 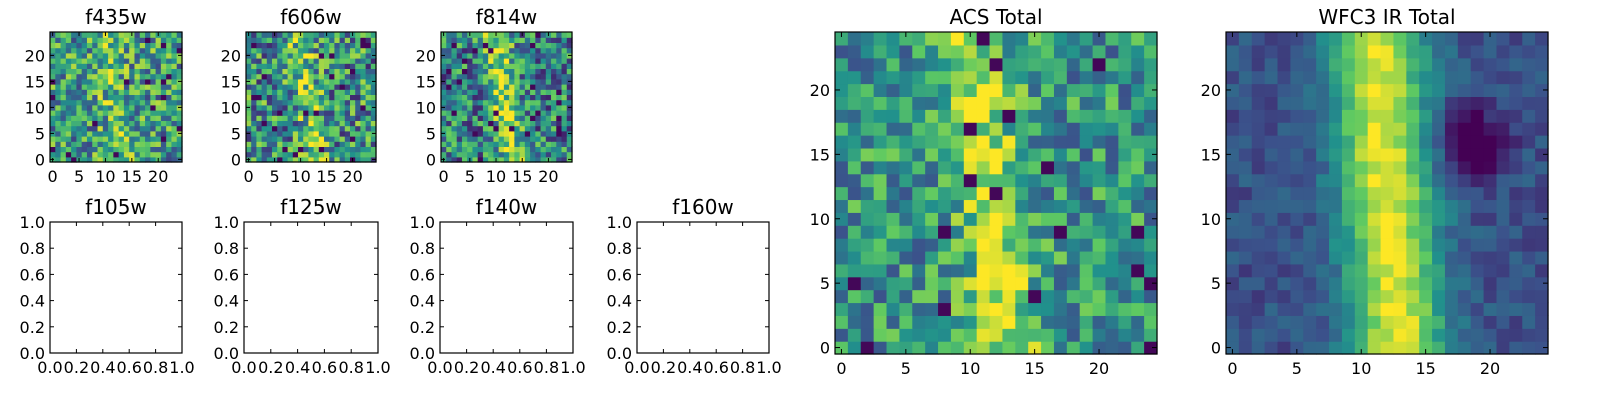 I want to click on y-tick-label: 10, so click(x=35, y=107).